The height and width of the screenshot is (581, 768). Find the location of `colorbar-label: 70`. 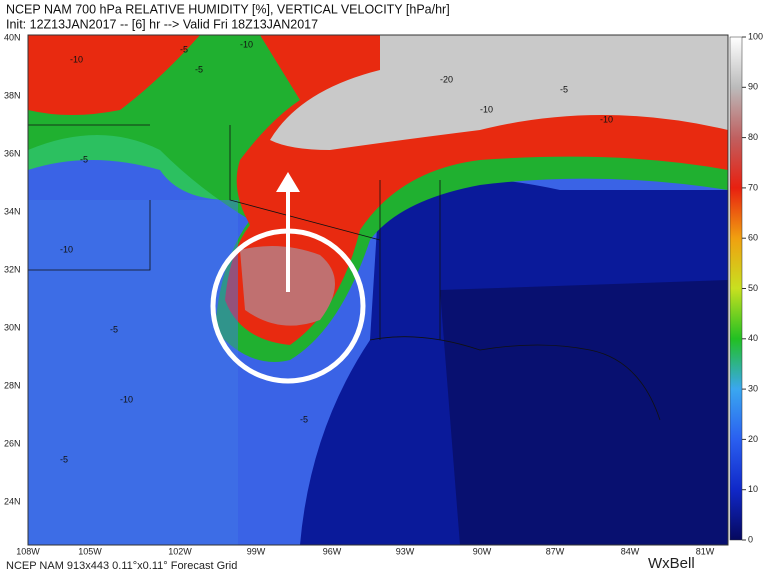

colorbar-label: 70 is located at coordinates (753, 187).